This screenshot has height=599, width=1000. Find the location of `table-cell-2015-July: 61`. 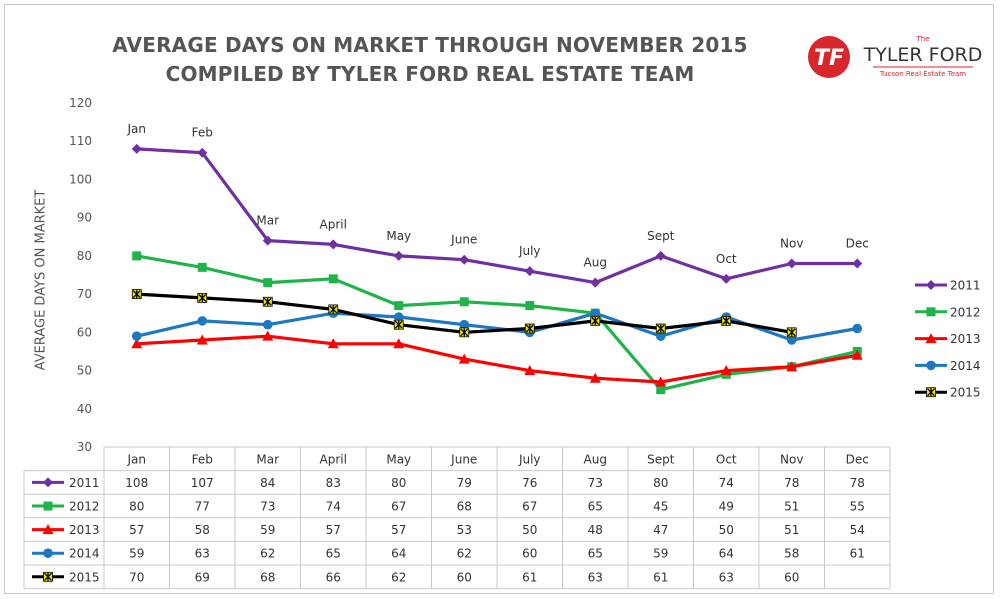

table-cell-2015-July: 61 is located at coordinates (529, 577).